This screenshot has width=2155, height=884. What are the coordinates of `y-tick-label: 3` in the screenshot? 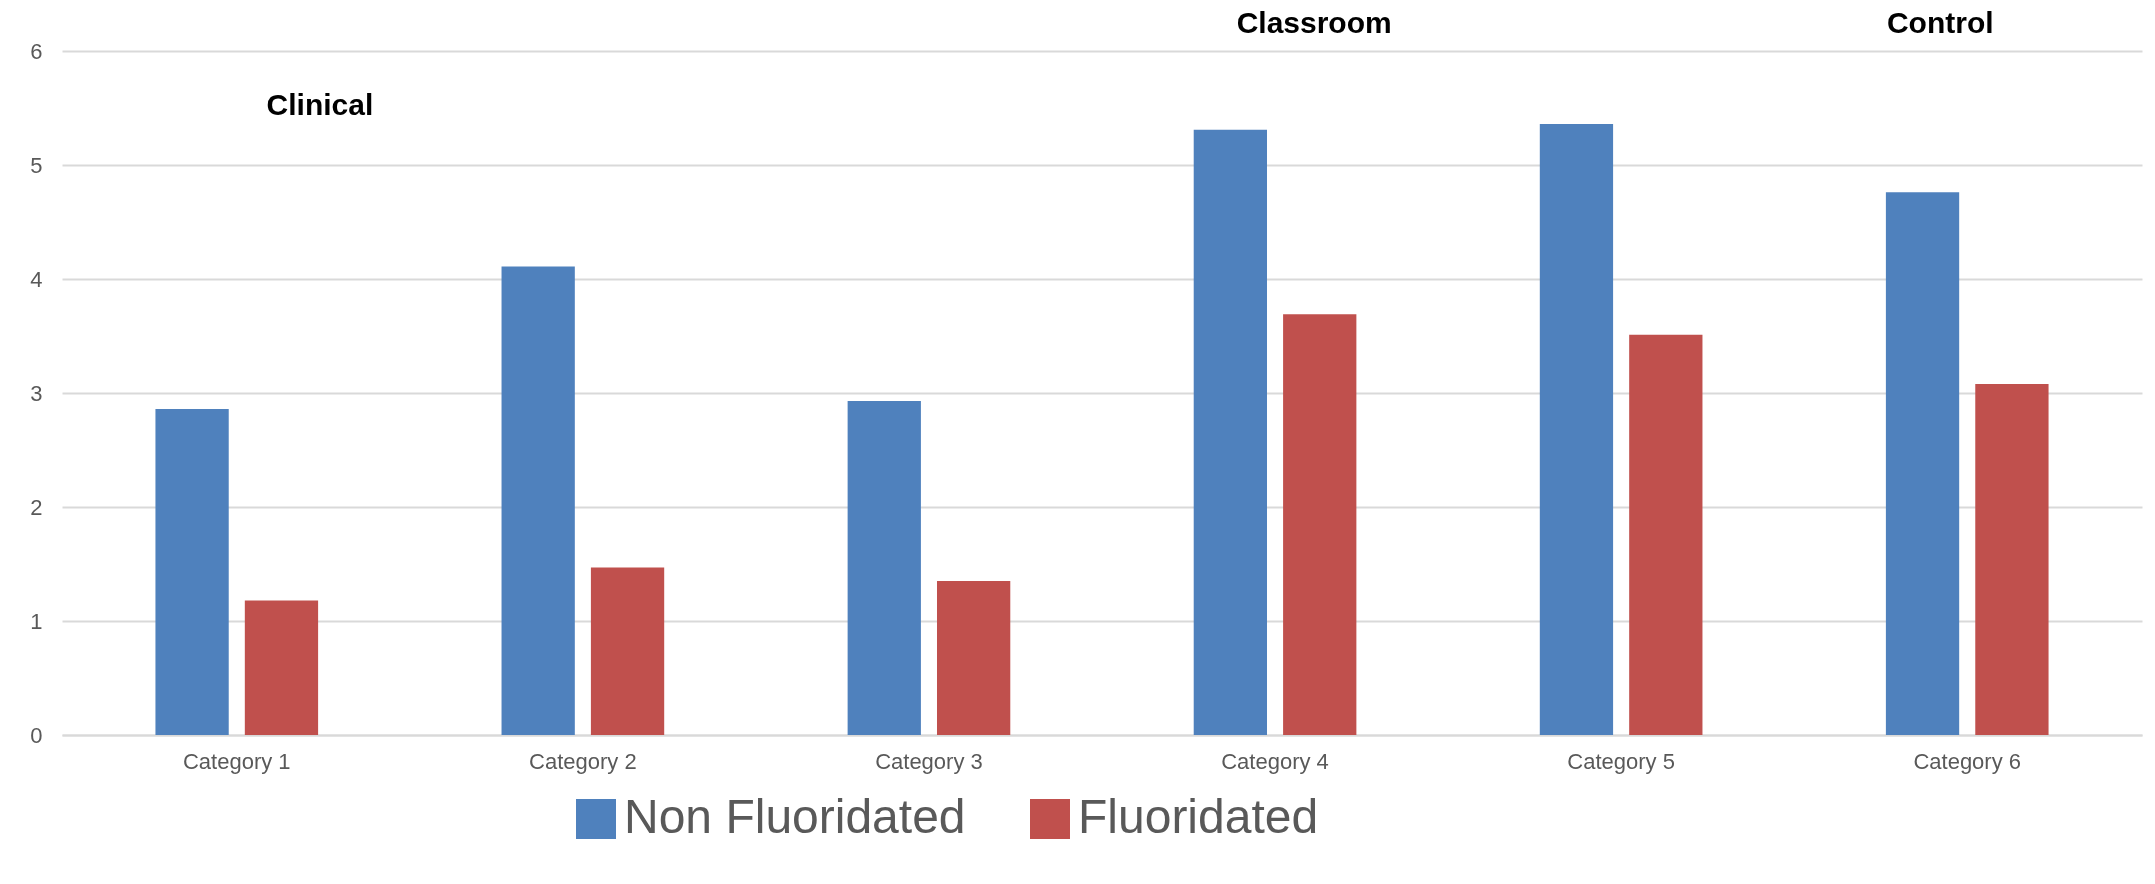 It's located at (36, 393).